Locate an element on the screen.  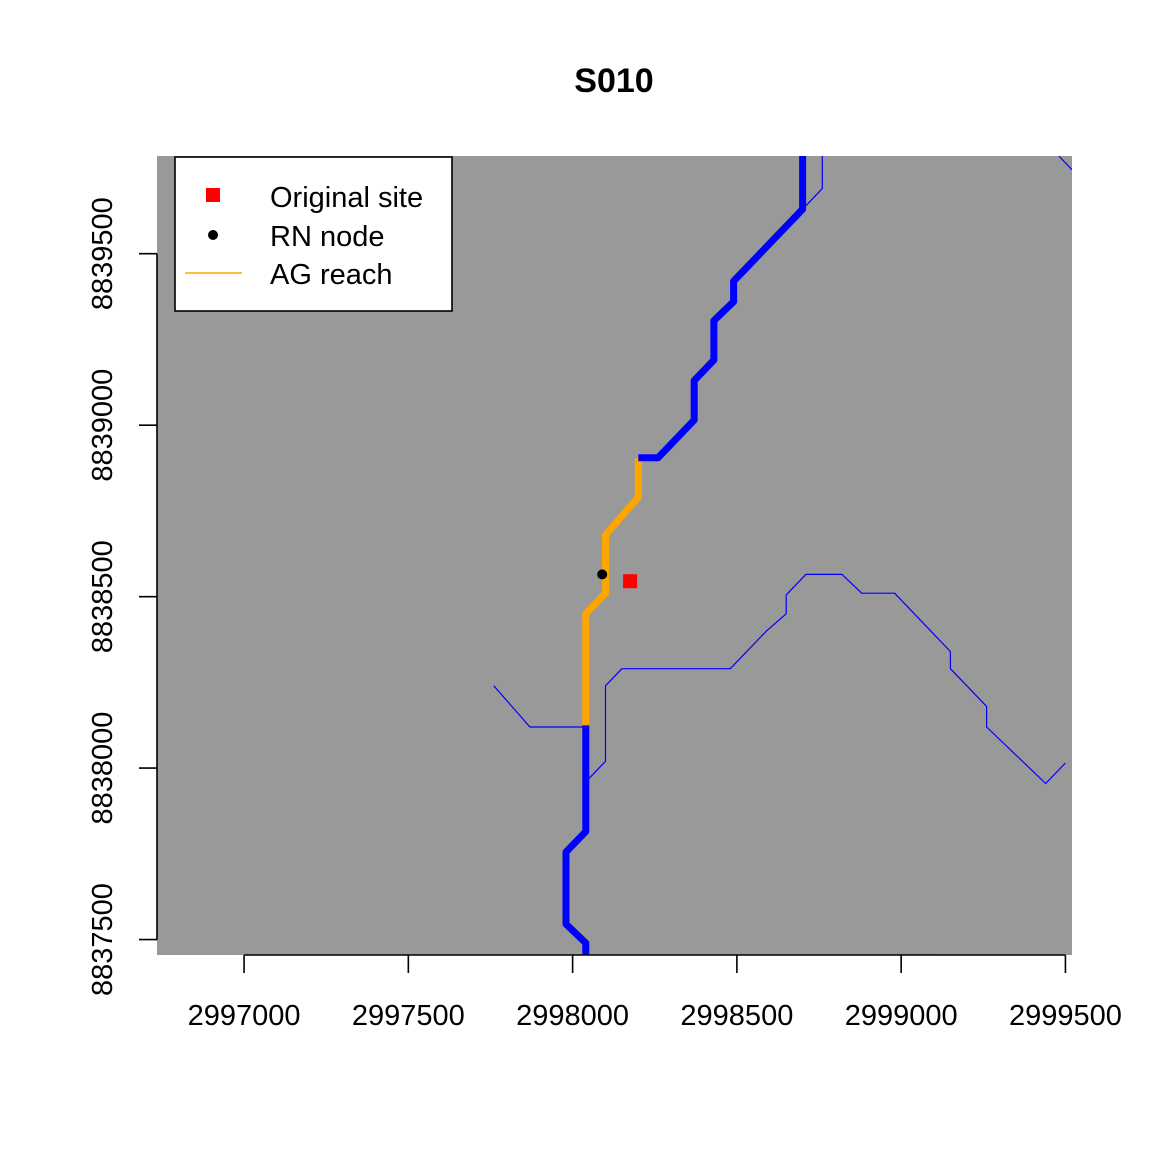
legend-label-rn-node: RN node is located at coordinates (327, 237).